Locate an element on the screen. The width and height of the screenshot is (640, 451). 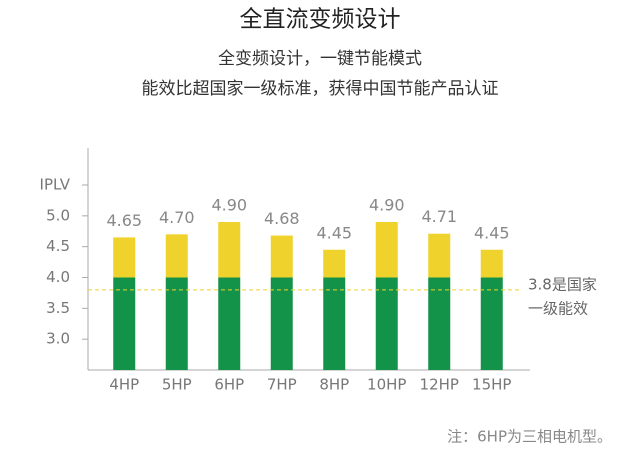
x-tick-label: 5HP is located at coordinates (177, 385).